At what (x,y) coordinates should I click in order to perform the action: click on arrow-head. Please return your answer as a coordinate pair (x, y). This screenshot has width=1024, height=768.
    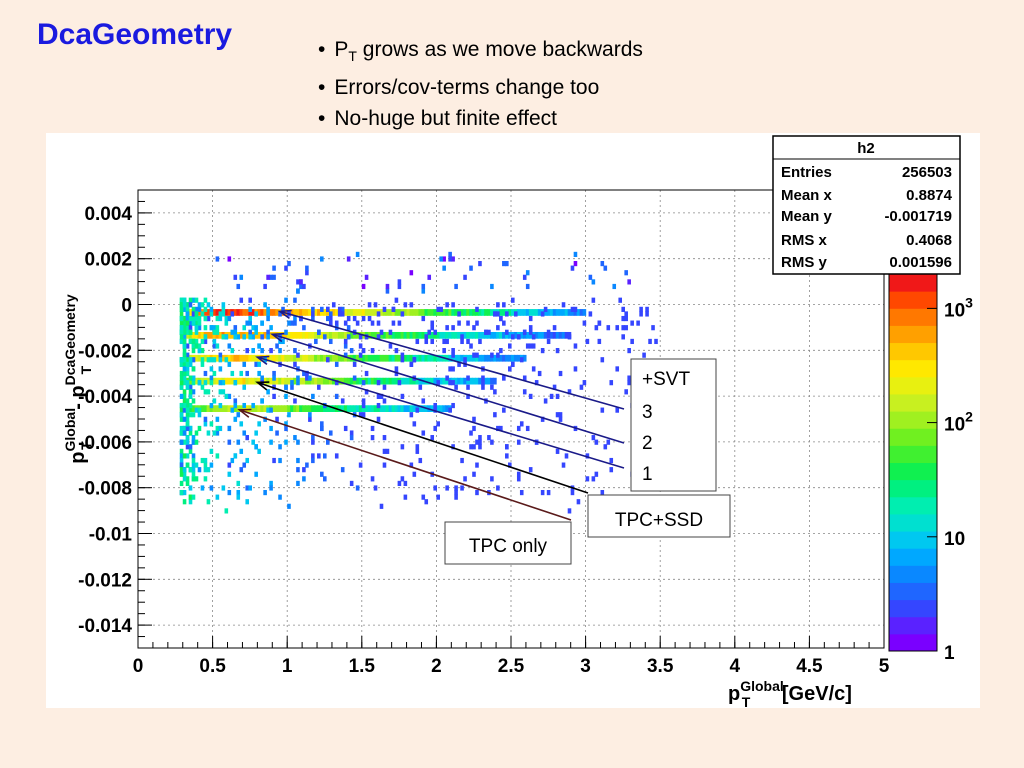
    Looking at the image, I should click on (277, 337).